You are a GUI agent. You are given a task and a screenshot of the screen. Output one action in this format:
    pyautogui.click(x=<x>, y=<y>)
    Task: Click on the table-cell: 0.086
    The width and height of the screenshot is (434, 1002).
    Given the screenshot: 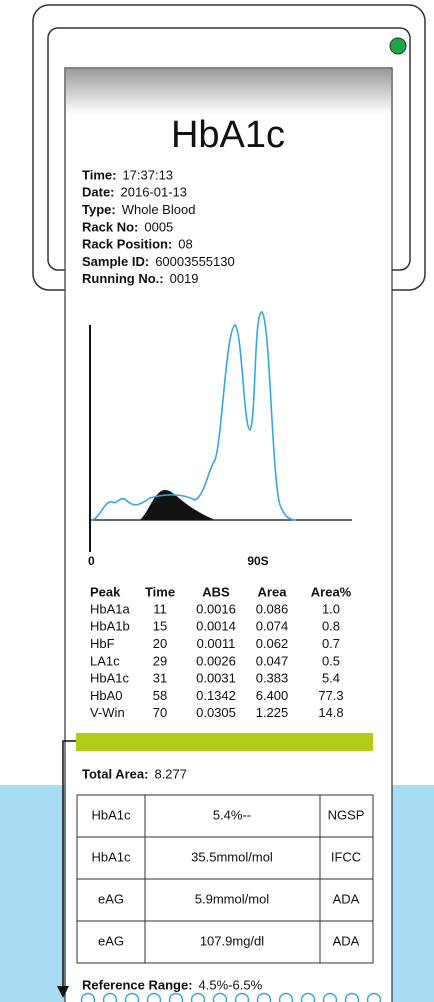 What is the action you would take?
    pyautogui.click(x=272, y=608)
    